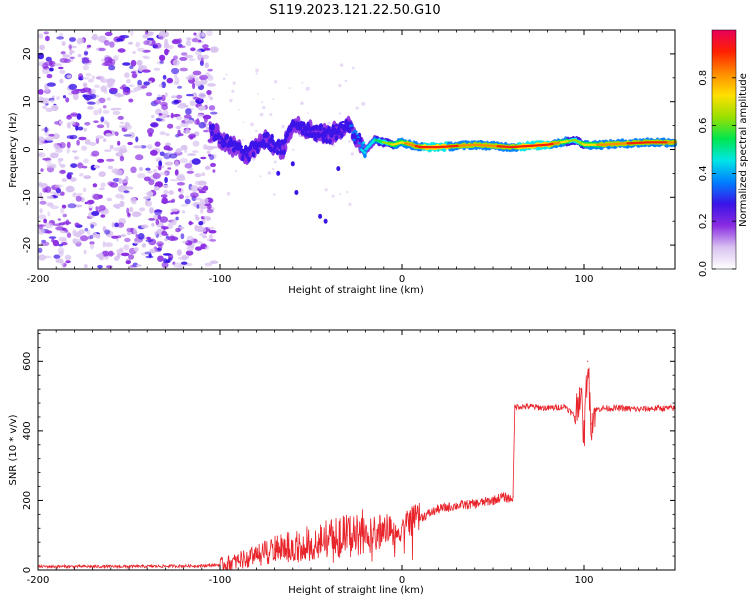  I want to click on colorbar-tick-label: 0.6, so click(703, 126).